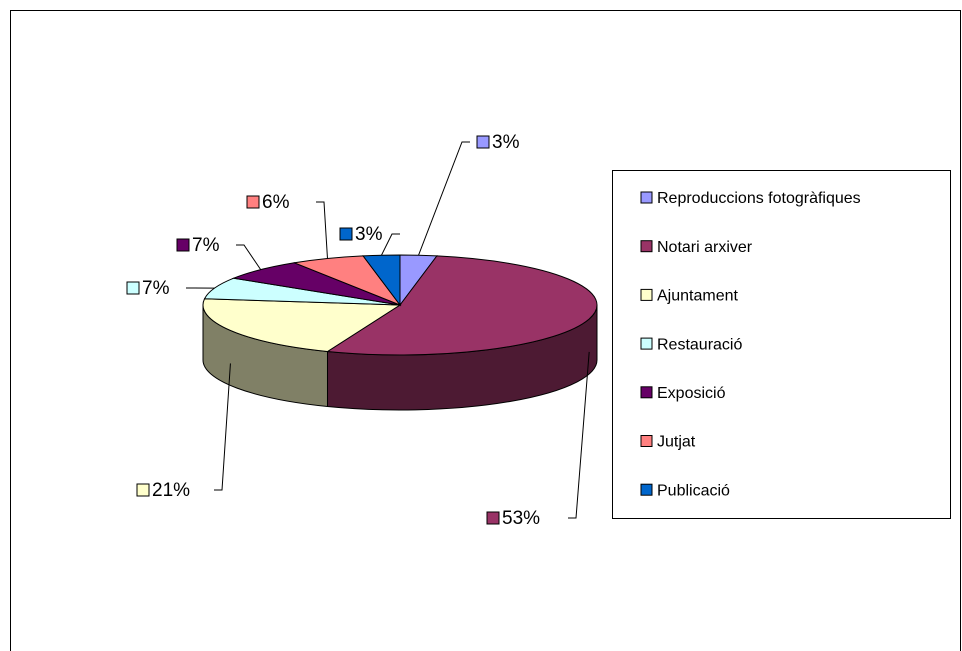 This screenshot has width=962, height=651. Describe the element at coordinates (697, 296) in the screenshot. I see `legend-label: Ajuntament` at that location.